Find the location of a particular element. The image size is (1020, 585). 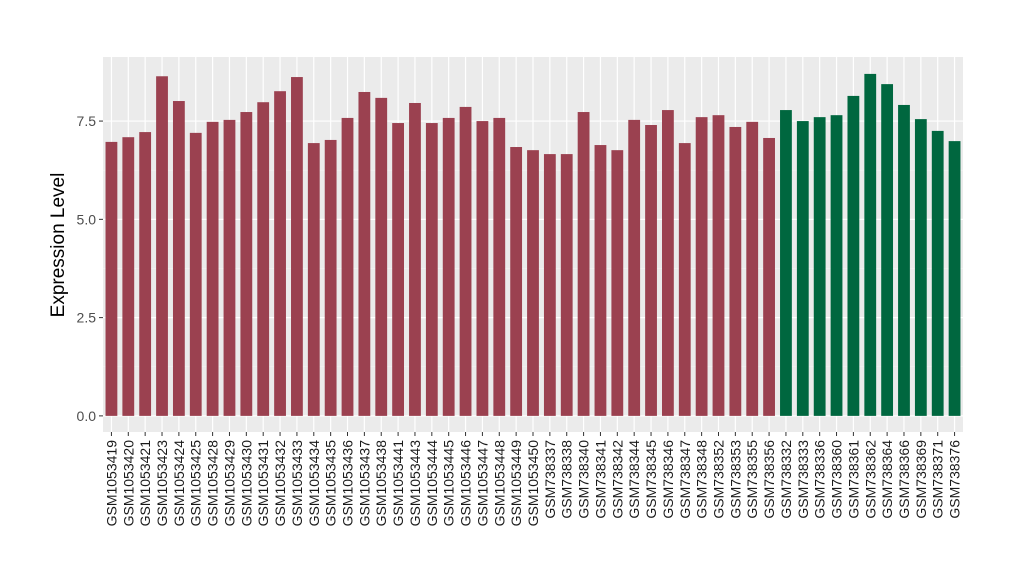

x-tick-label: GSM738338 is located at coordinates (567, 479).